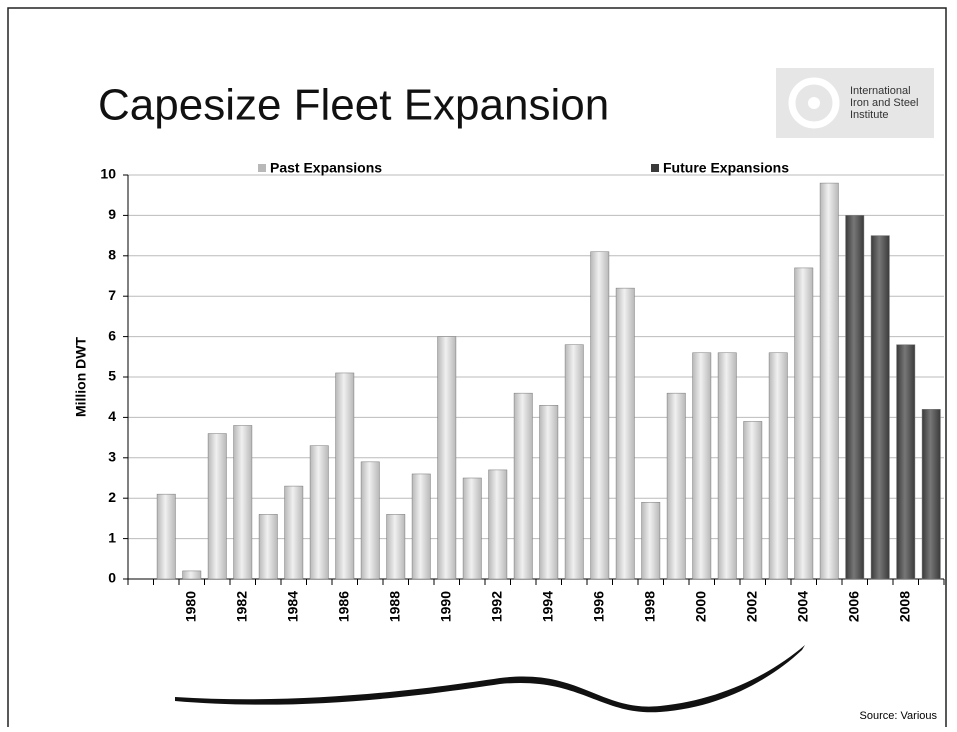  Describe the element at coordinates (726, 168) in the screenshot. I see `legend-label: Future Expansions` at that location.